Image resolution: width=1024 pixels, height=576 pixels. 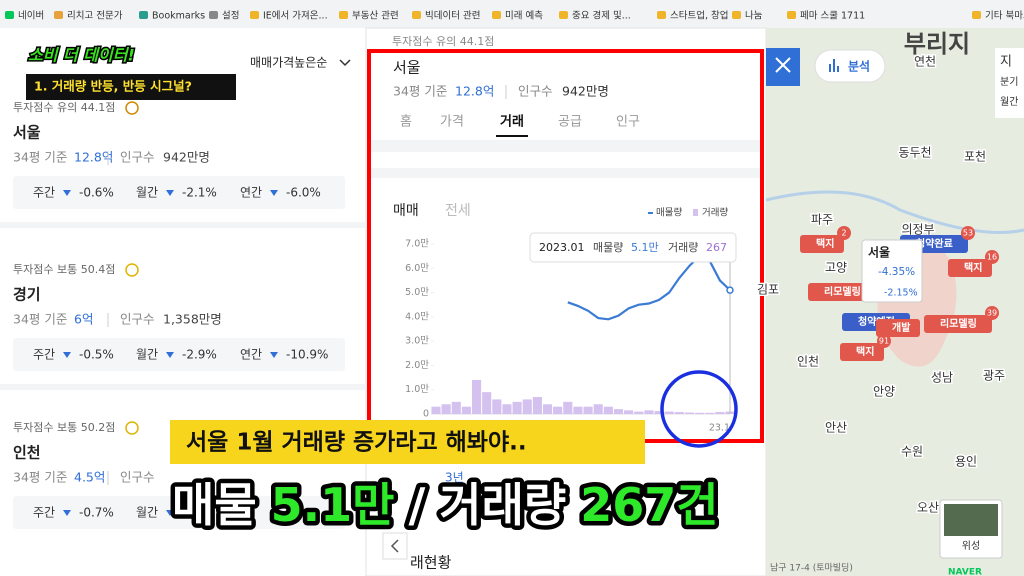 I want to click on highlight-circle, so click(x=699, y=409).